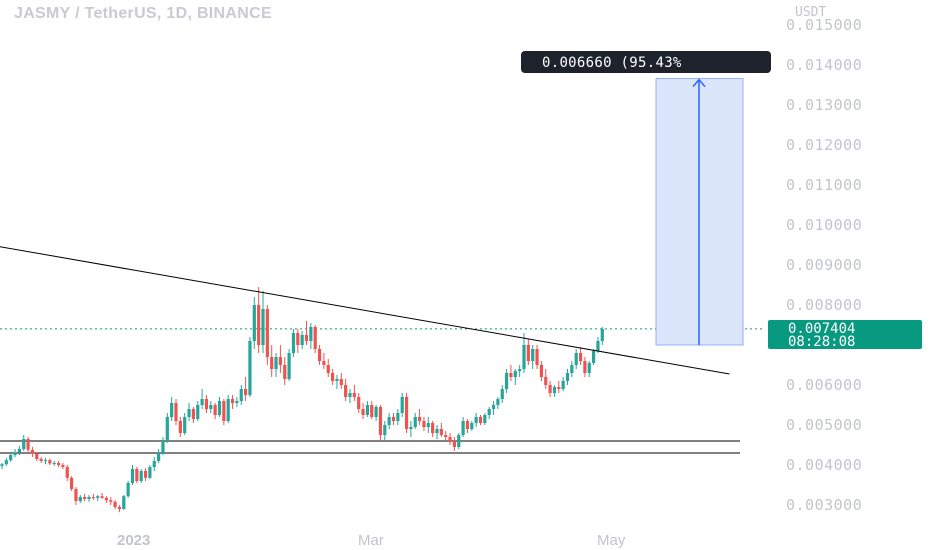 The height and width of the screenshot is (550, 932). I want to click on time-axis: 2023 Mar May, so click(371, 540).